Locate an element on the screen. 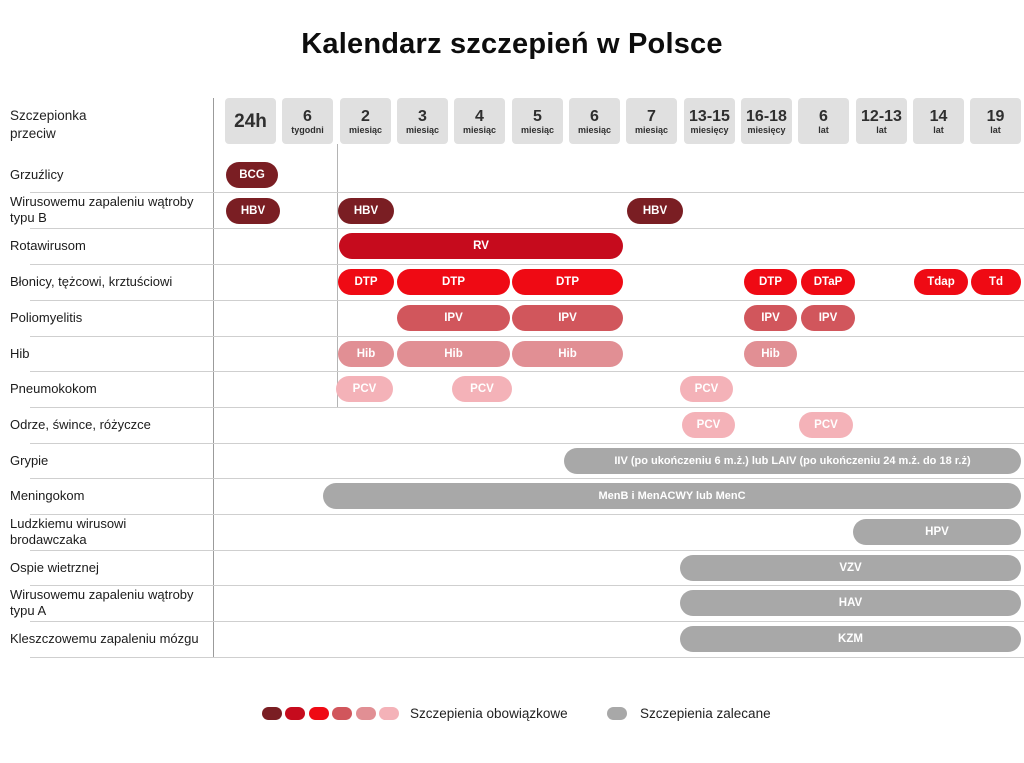 Image resolution: width=1024 pixels, height=763 pixels. header-cell-2-miesiac: 2 miesiąc is located at coordinates (365, 121).